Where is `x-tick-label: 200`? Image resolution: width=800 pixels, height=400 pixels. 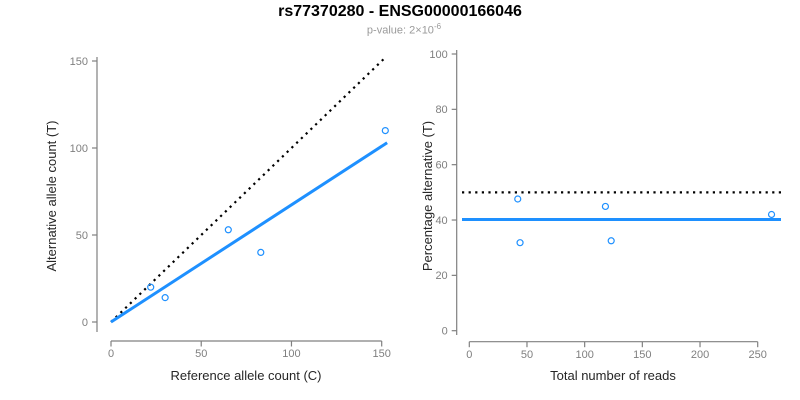 x-tick-label: 200 is located at coordinates (700, 355).